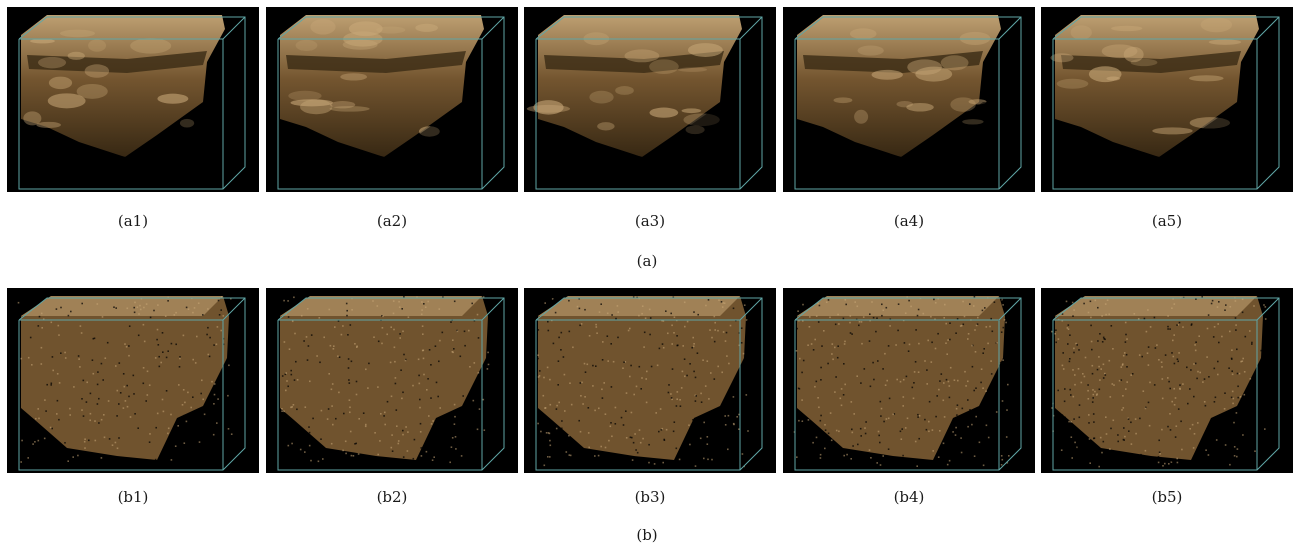 This screenshot has width=1294, height=548. I want to click on caption-b3: (b3), so click(650, 497).